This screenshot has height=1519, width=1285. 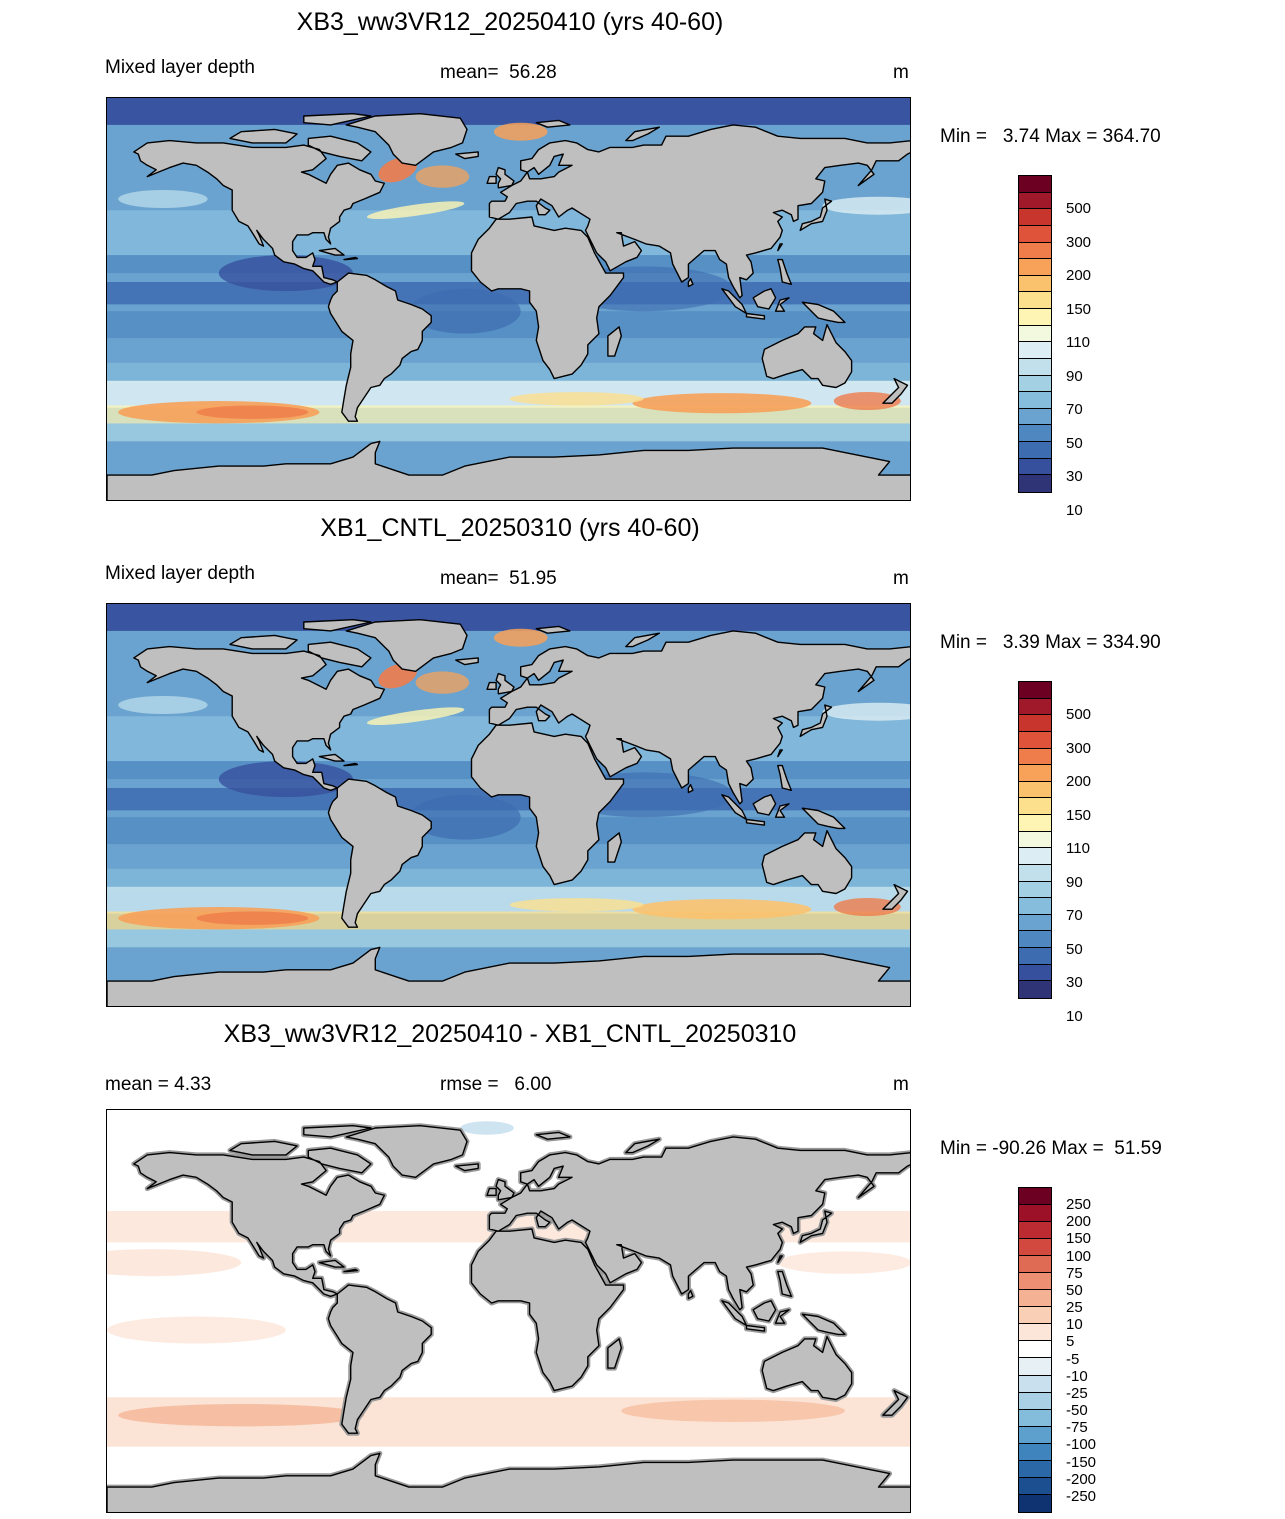 I want to click on colorbar-tick-label: -25, so click(x=1077, y=1393).